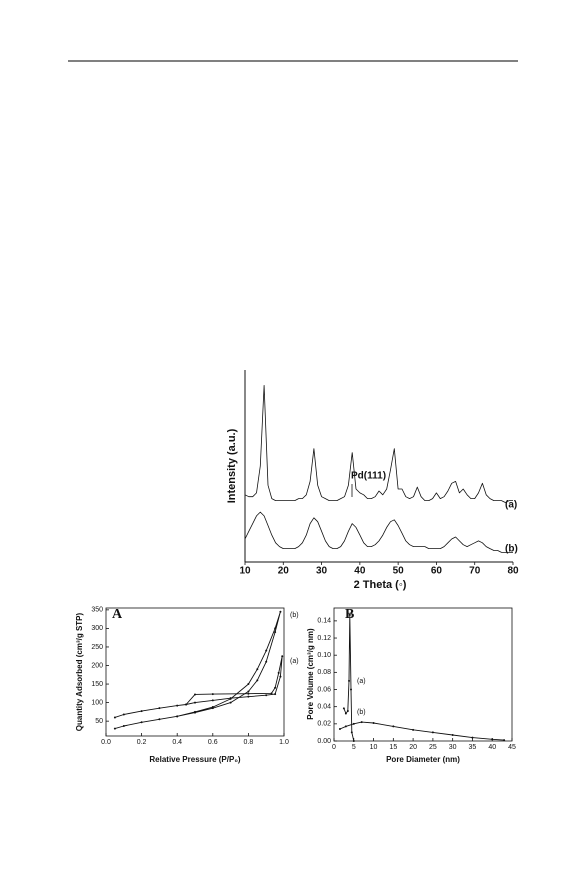  What do you see at coordinates (324, 672) in the screenshot?
I see `y-tick-label: 0.08` at bounding box center [324, 672].